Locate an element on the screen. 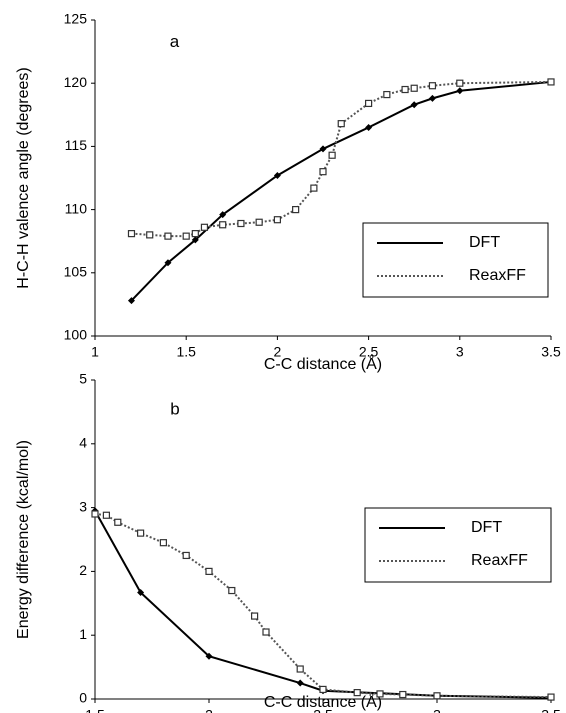  y-tick-label: 3 is located at coordinates (83, 506).